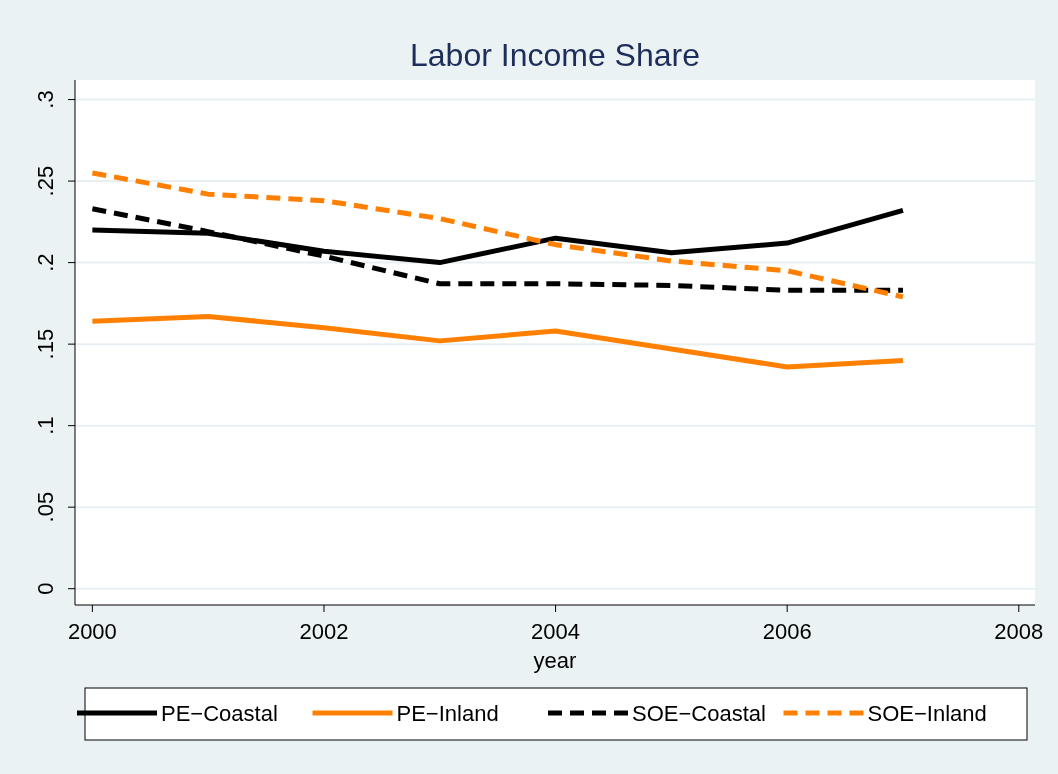  I want to click on legend-label: SOE−Inland, so click(927, 713).